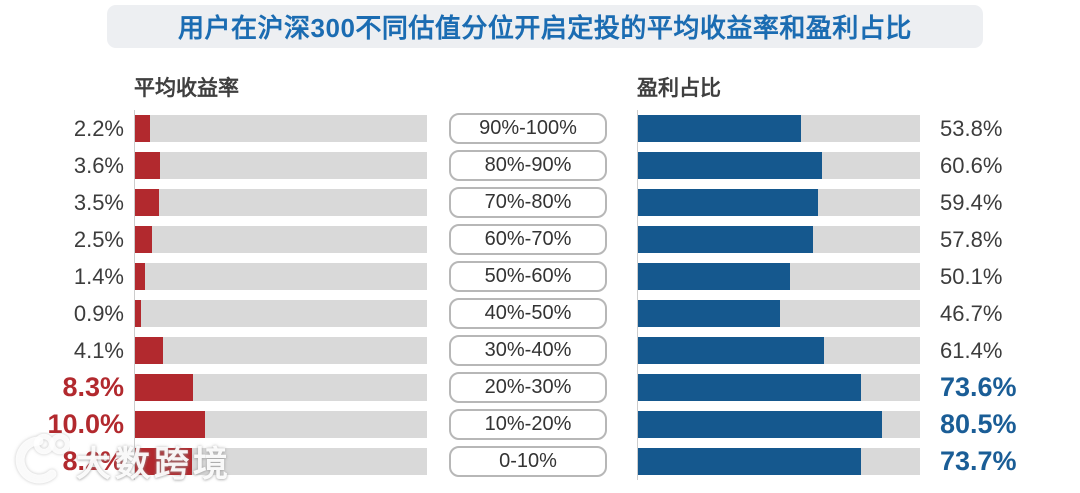  I want to click on valuation-range-cell: 30%-40%, so click(528, 350).